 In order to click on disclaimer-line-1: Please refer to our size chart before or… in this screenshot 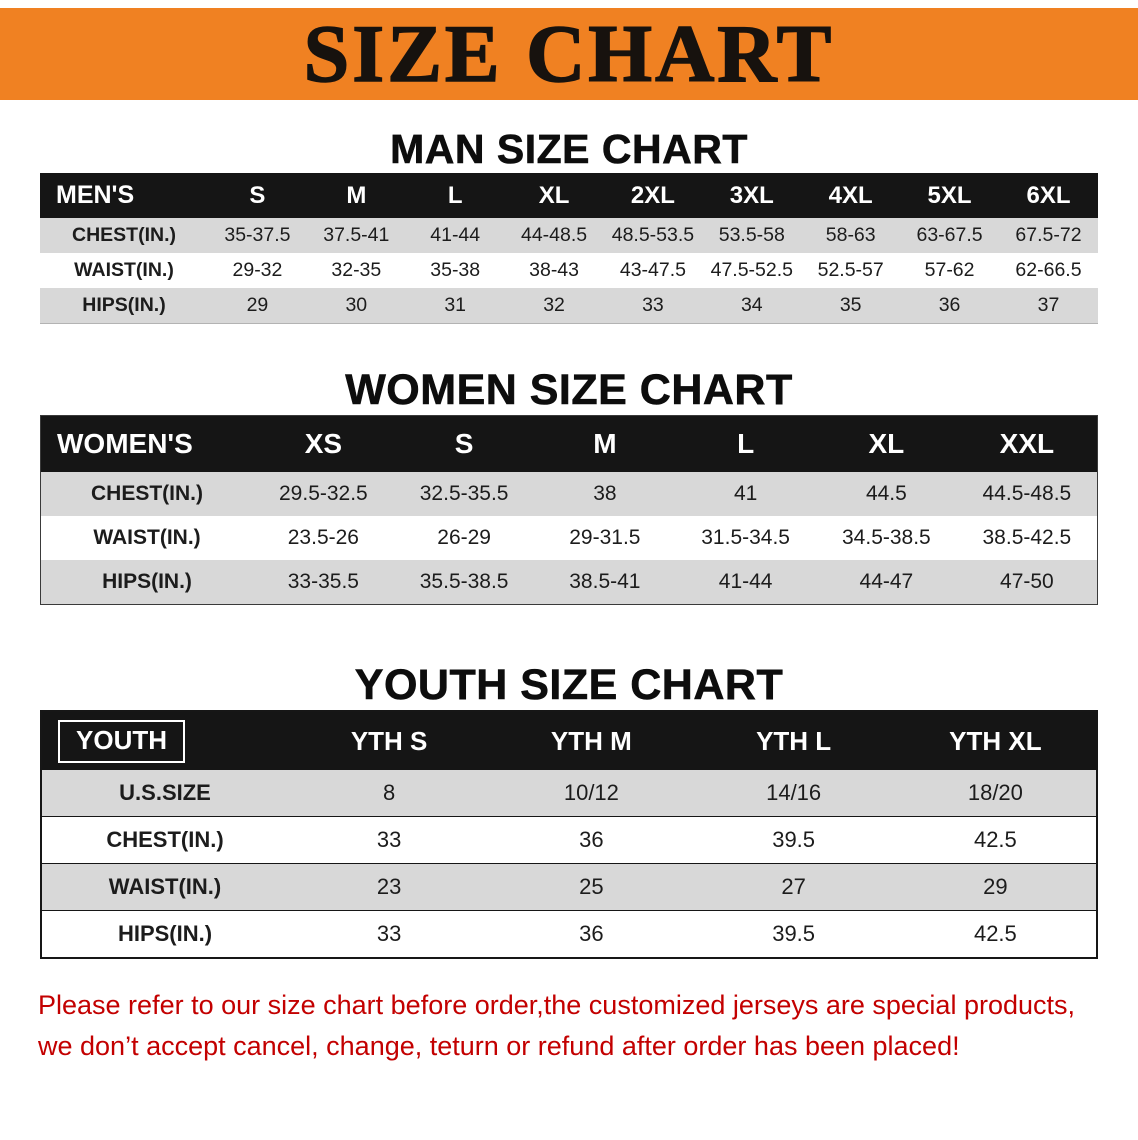, I will do `click(557, 1005)`.